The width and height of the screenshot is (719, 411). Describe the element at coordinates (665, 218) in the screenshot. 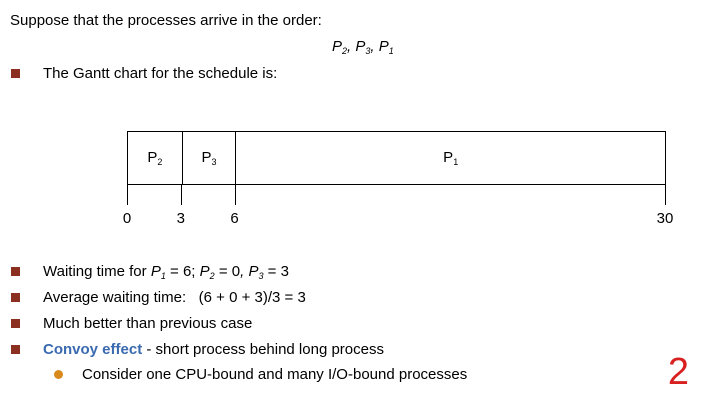

I see `gantt-tick-label: 30` at that location.